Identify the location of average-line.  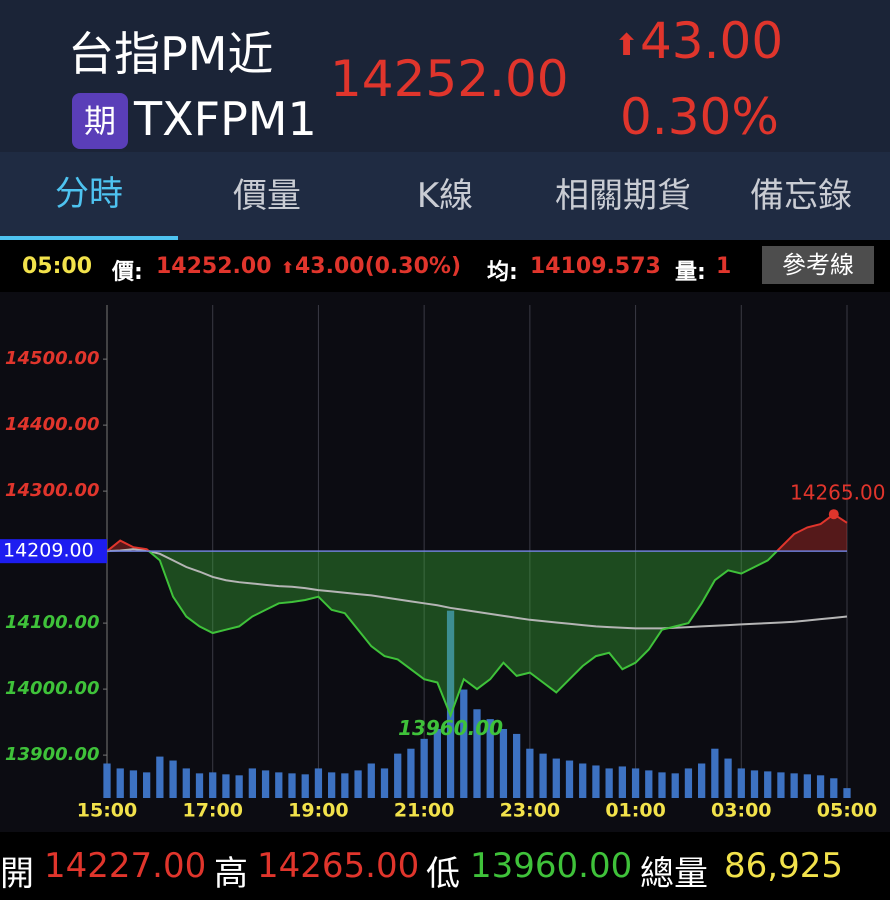
(477, 589).